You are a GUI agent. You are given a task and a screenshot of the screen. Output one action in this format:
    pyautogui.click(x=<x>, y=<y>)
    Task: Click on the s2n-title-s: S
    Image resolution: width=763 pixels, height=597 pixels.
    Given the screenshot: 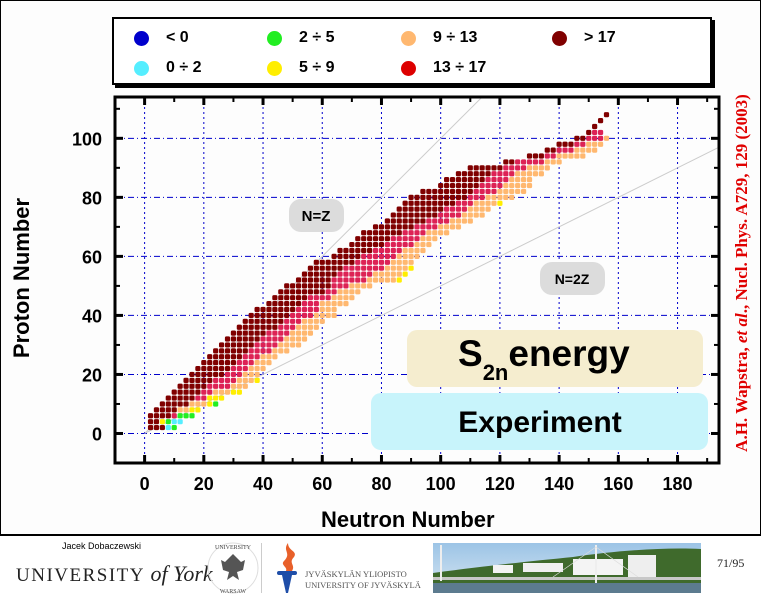 What is the action you would take?
    pyautogui.click(x=470, y=353)
    